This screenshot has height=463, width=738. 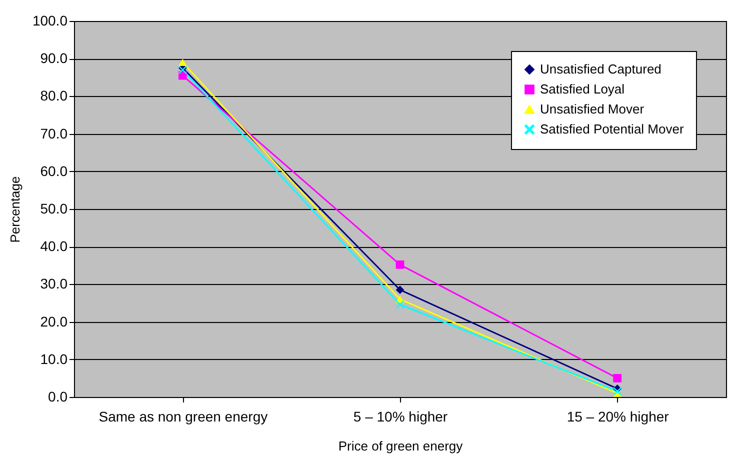 I want to click on x-tick-label: Same as non green energy, so click(x=183, y=416).